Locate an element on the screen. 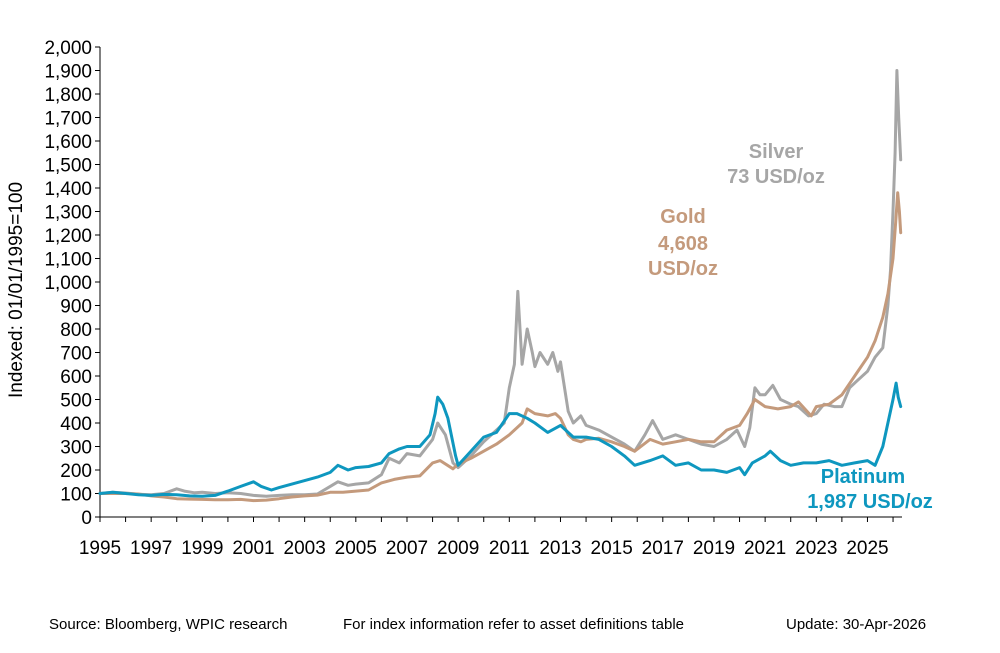 The image size is (1000, 653). y-tick-label: 2,000 is located at coordinates (68, 48).